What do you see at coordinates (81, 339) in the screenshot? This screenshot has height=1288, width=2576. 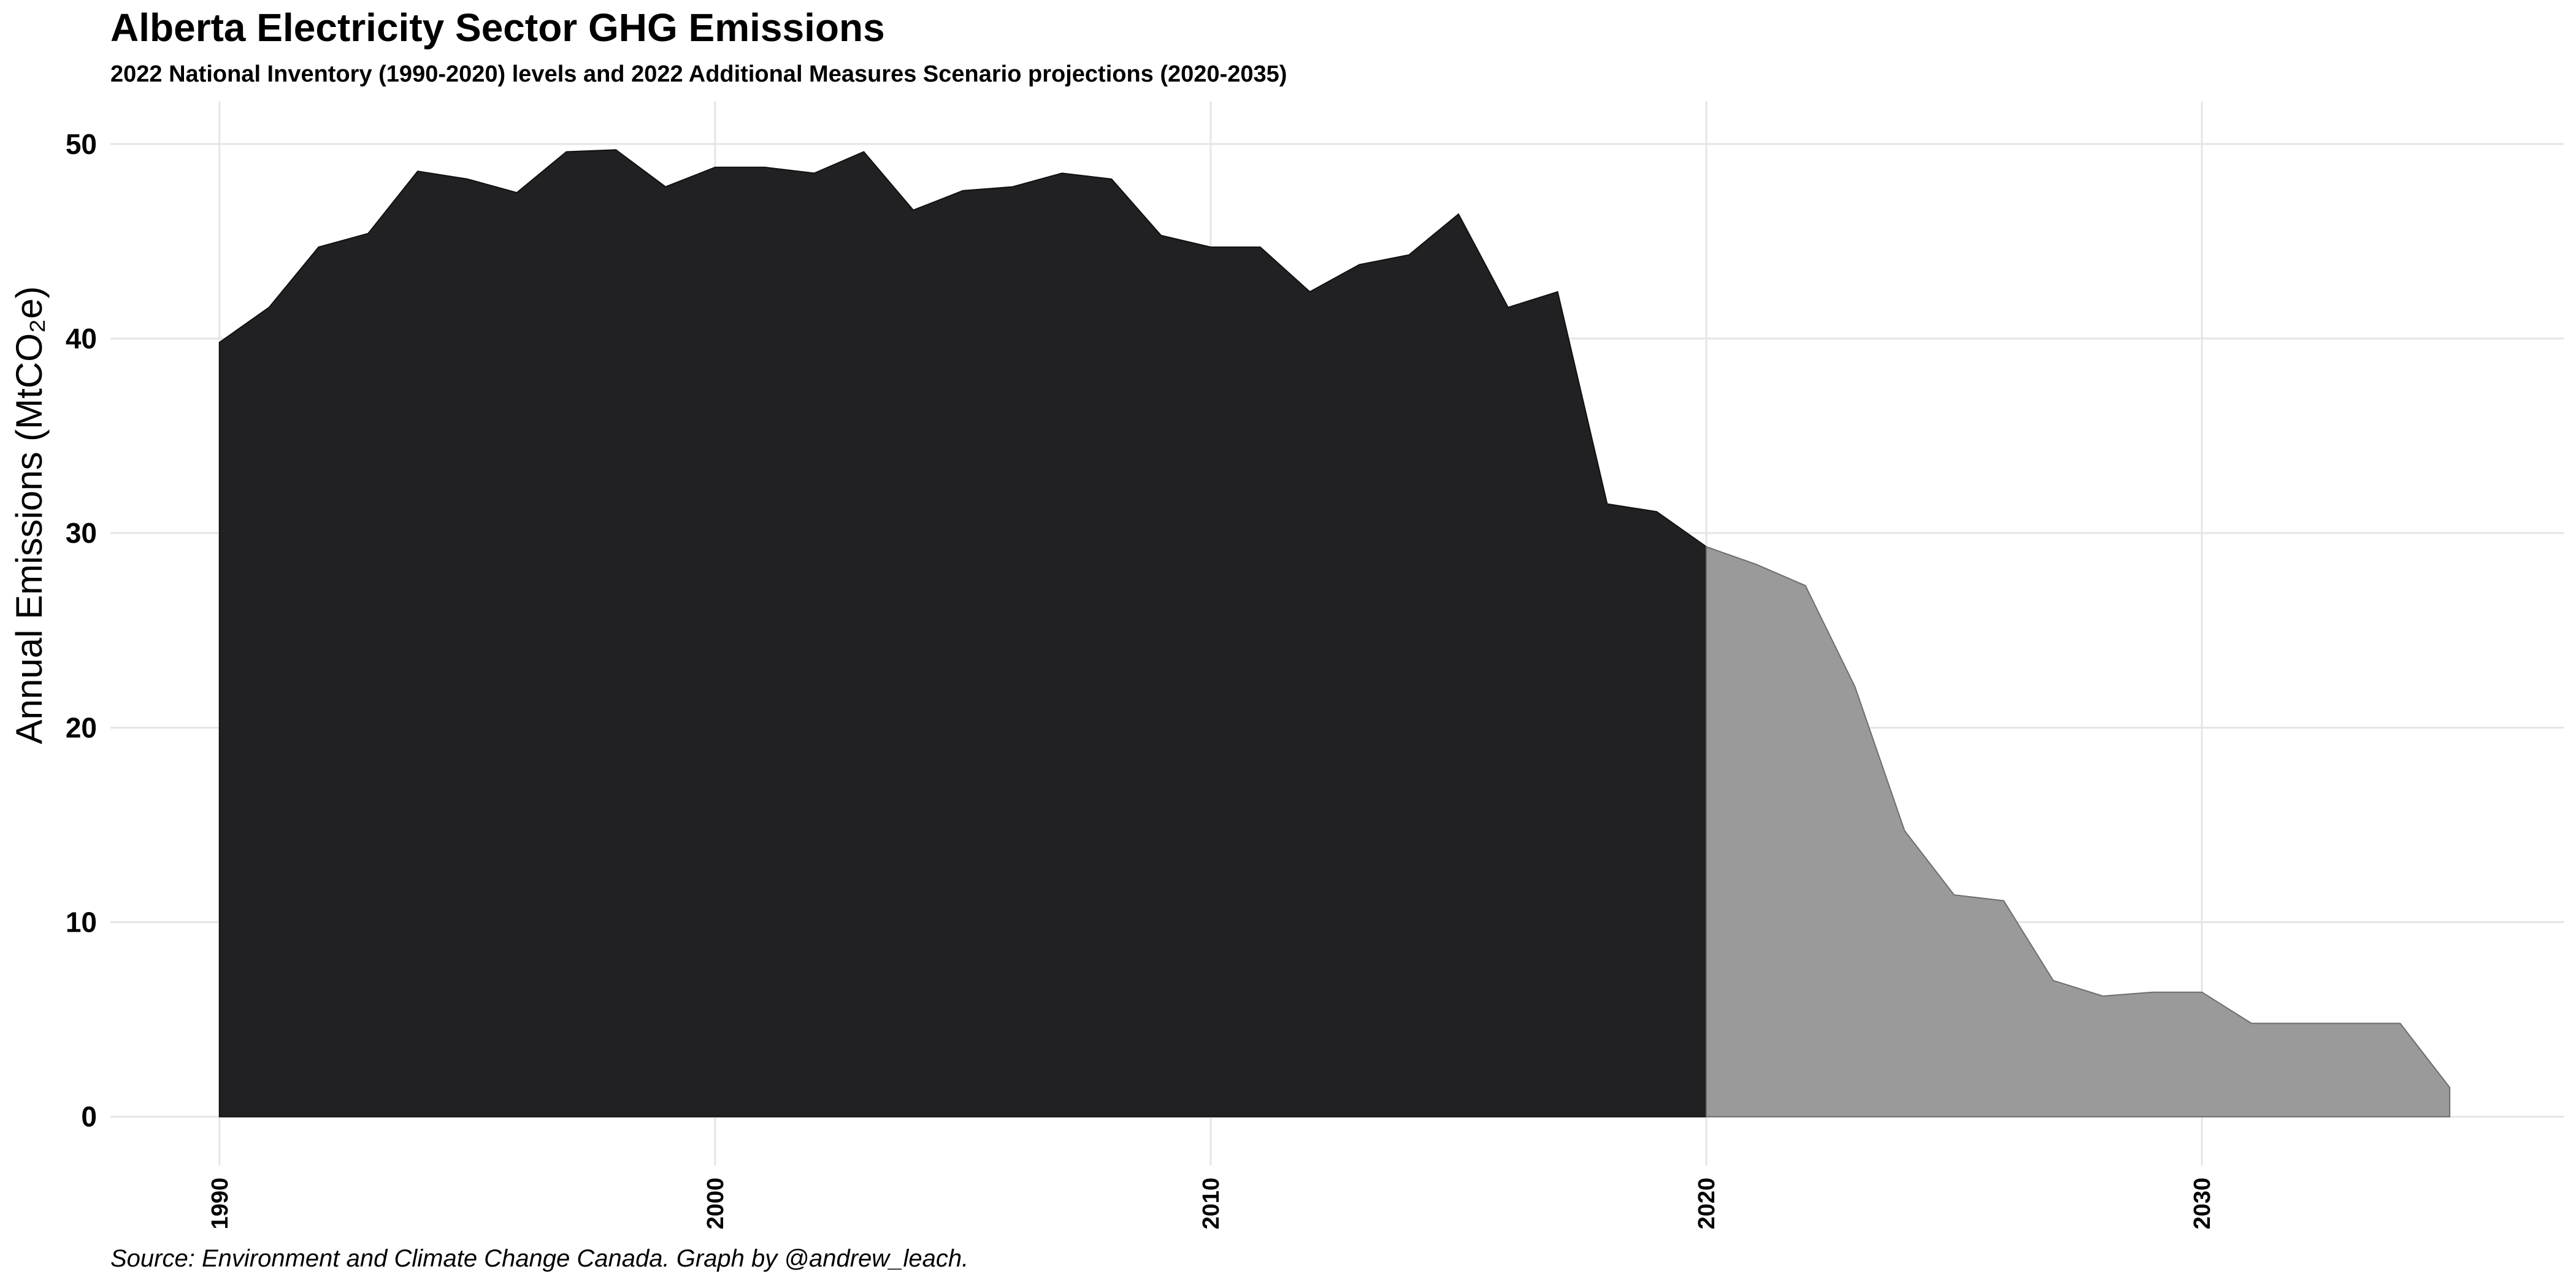 I see `y-tick-label: 40` at bounding box center [81, 339].